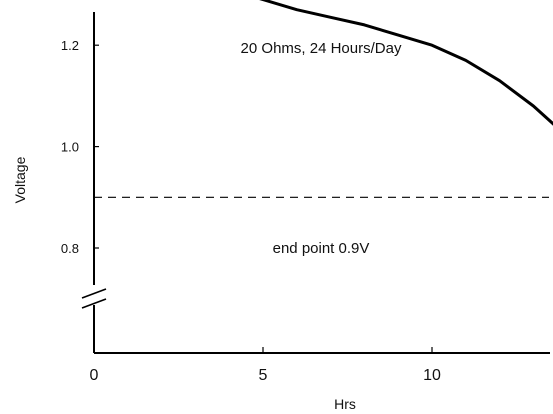 This screenshot has width=553, height=414. I want to click on y-axis-break, so click(94, 298).